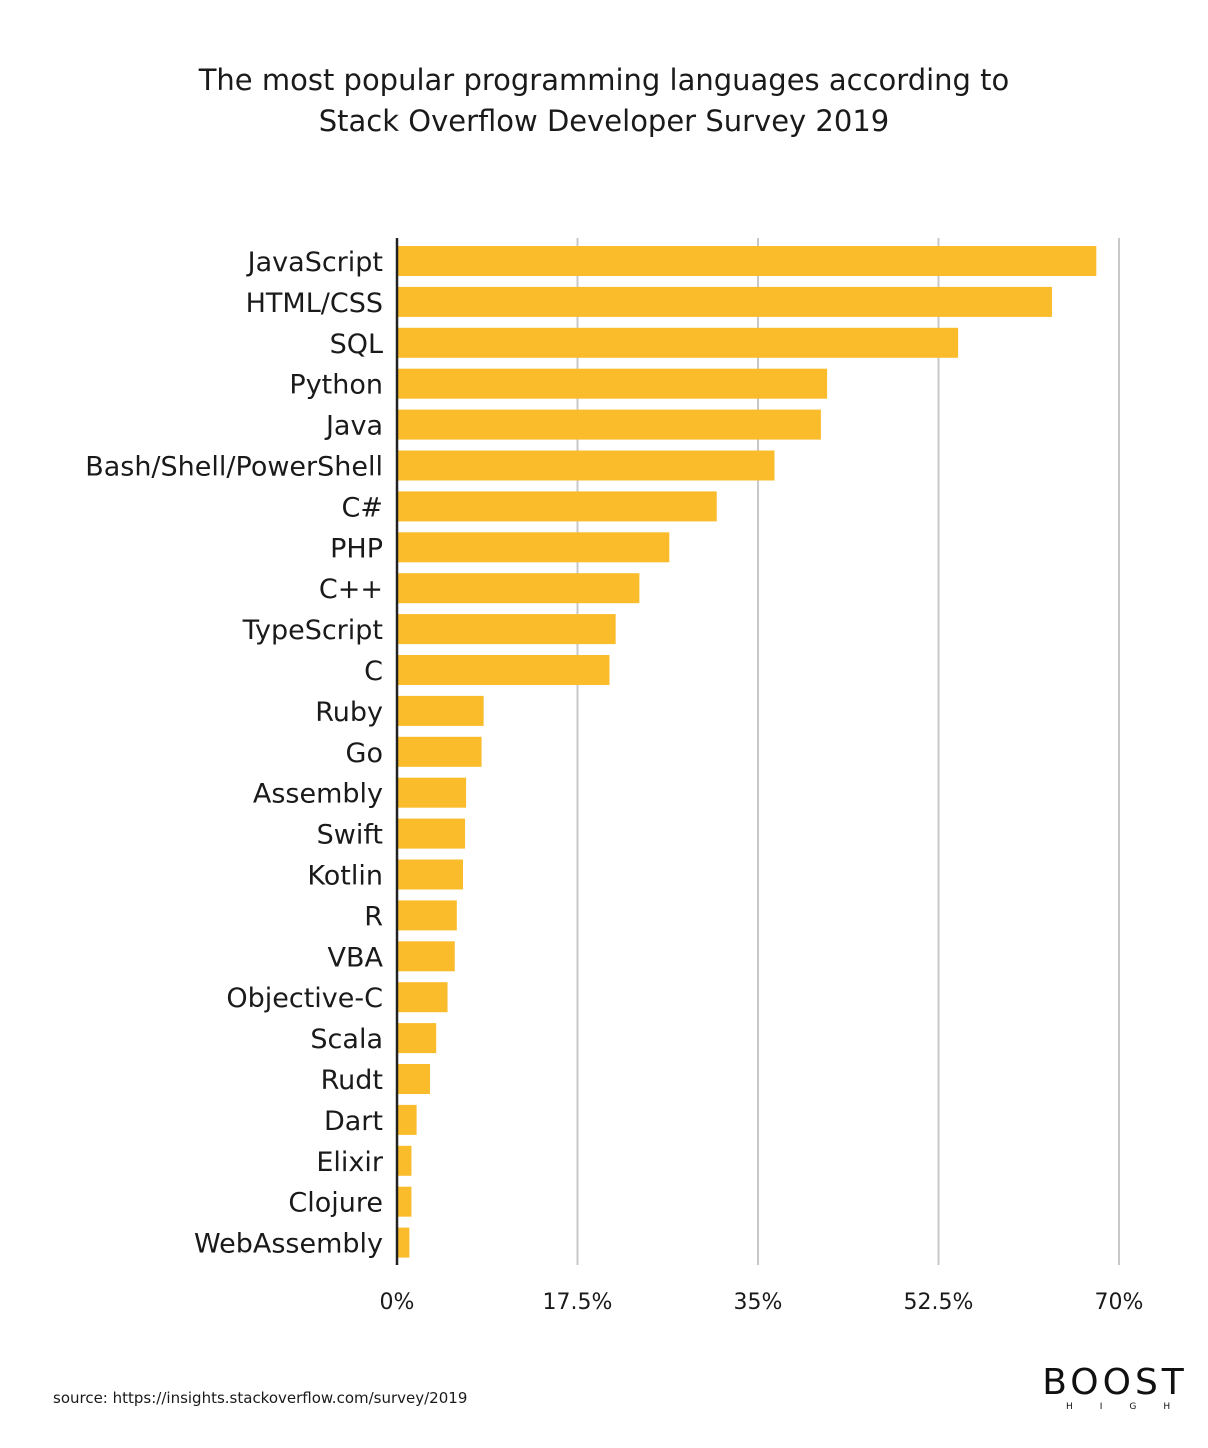 The height and width of the screenshot is (1448, 1208). Describe the element at coordinates (747, 261) in the screenshot. I see `bar-javascript` at that location.